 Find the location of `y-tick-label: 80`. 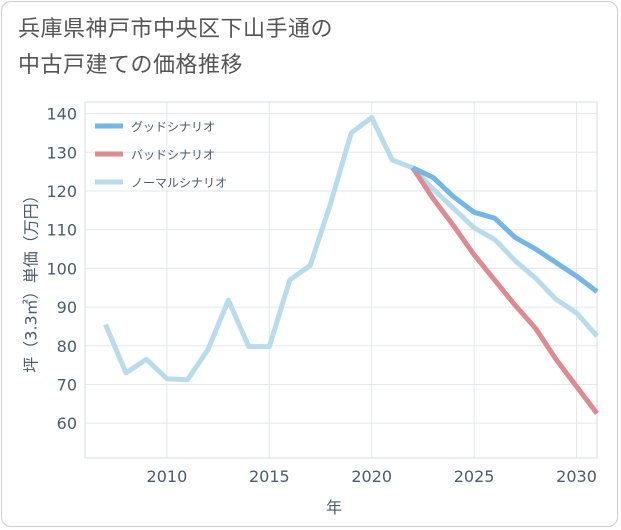

y-tick-label: 80 is located at coordinates (67, 346).